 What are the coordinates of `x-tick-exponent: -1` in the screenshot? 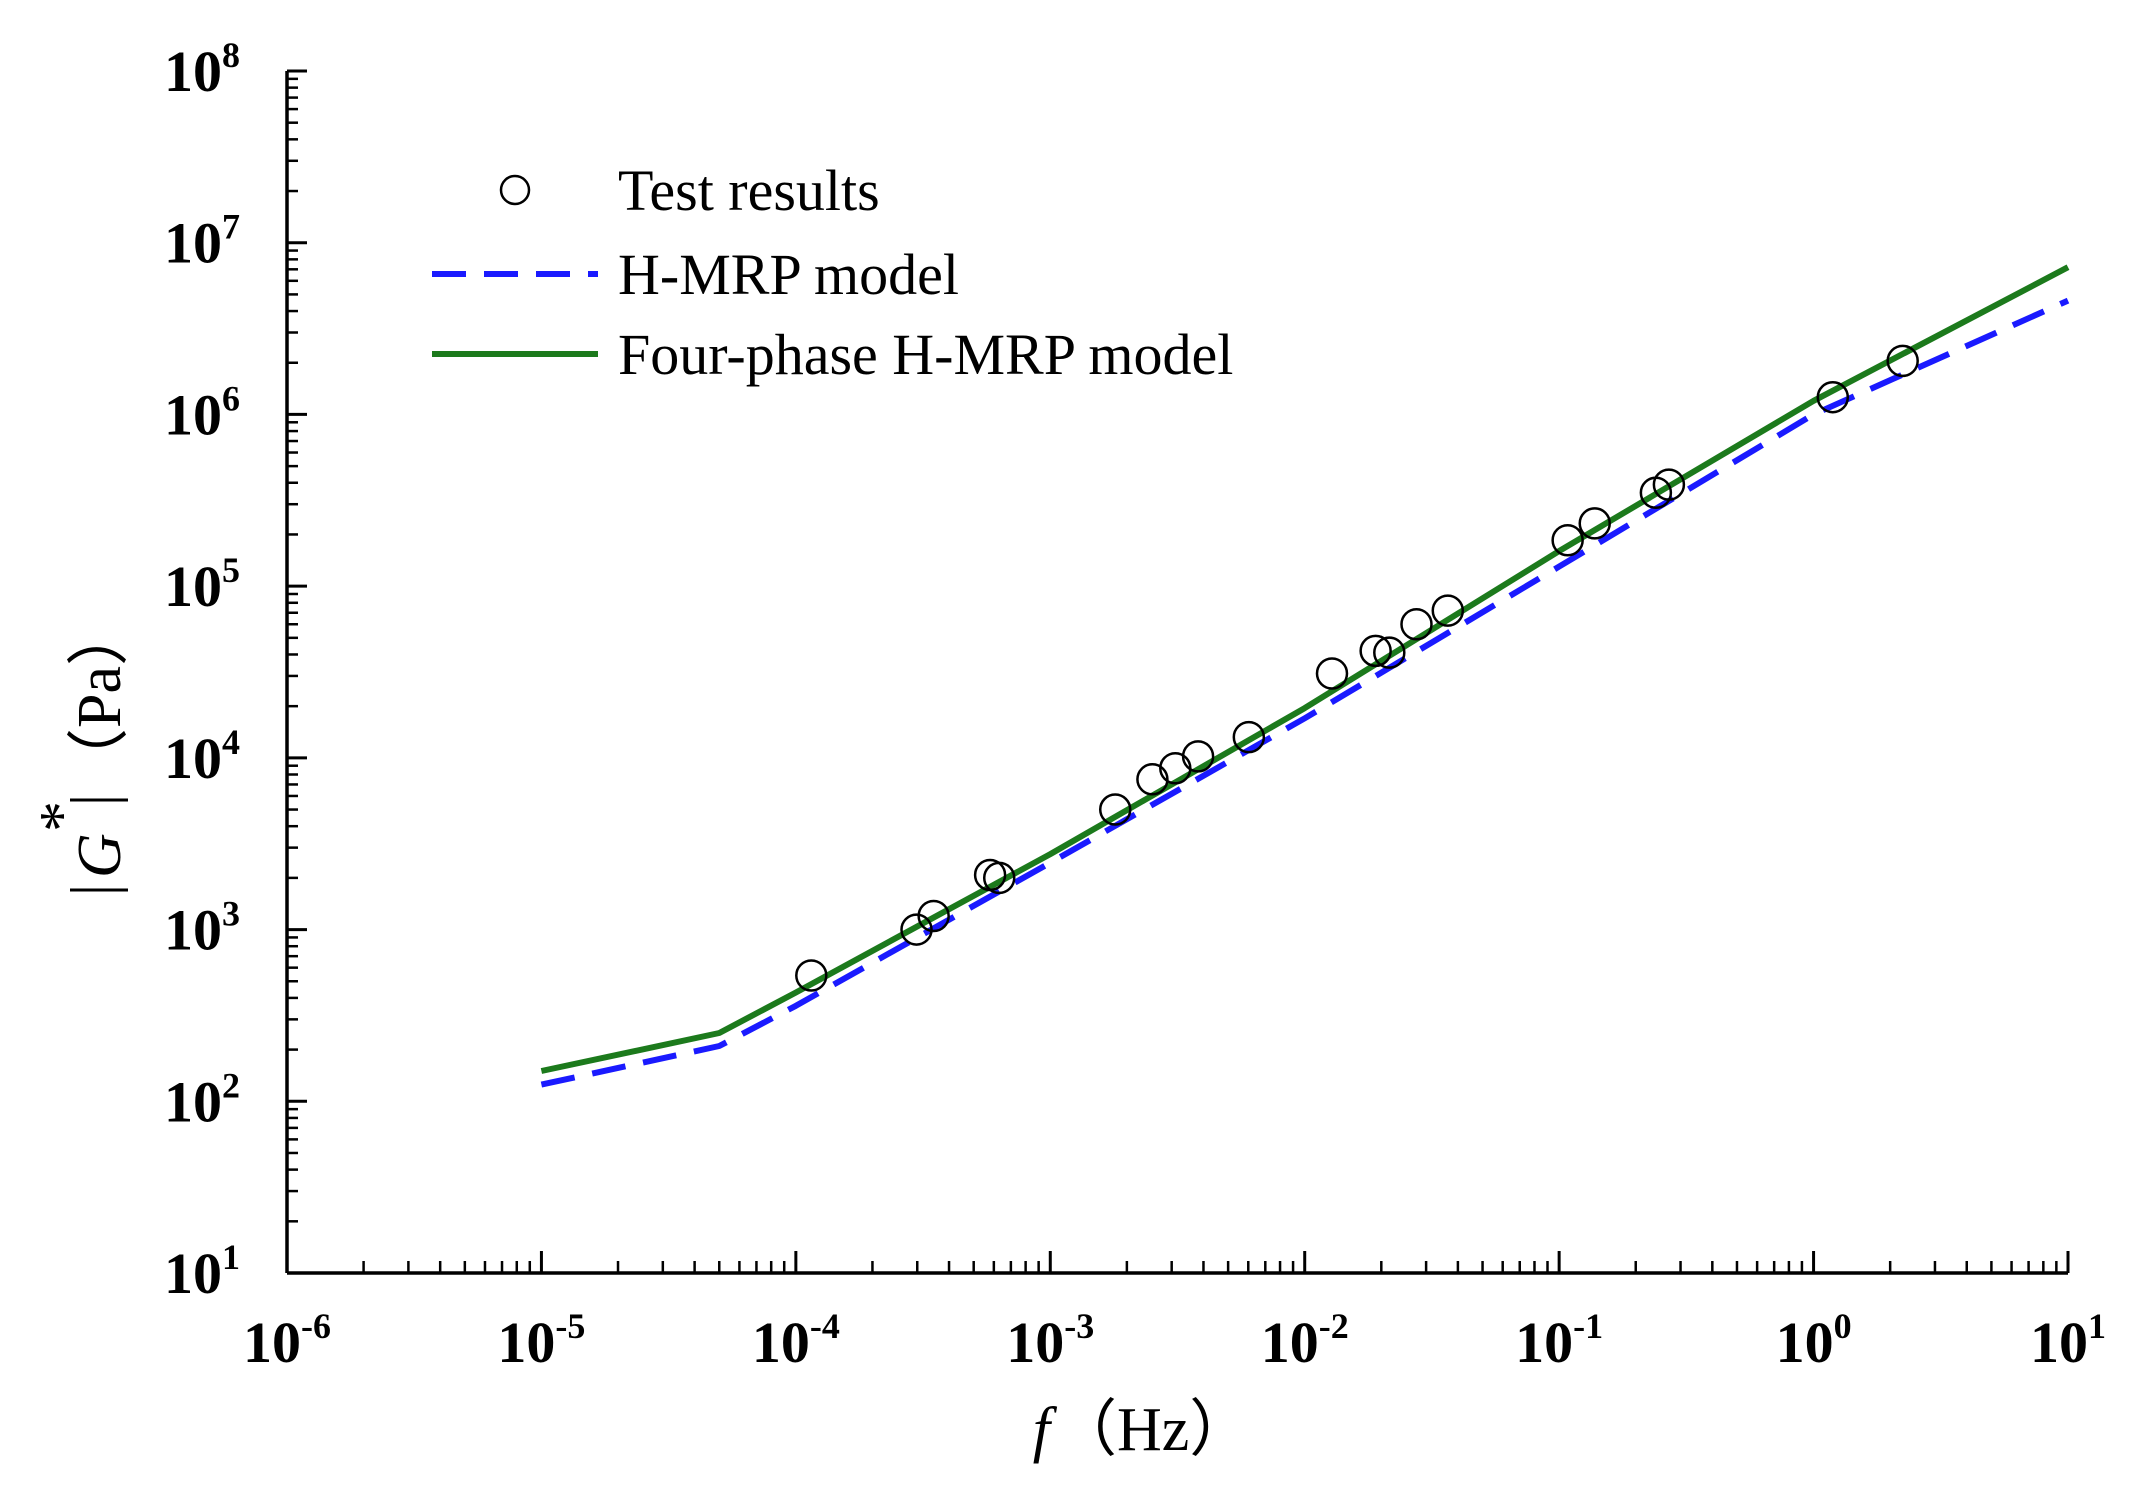 It's located at (1588, 1326).